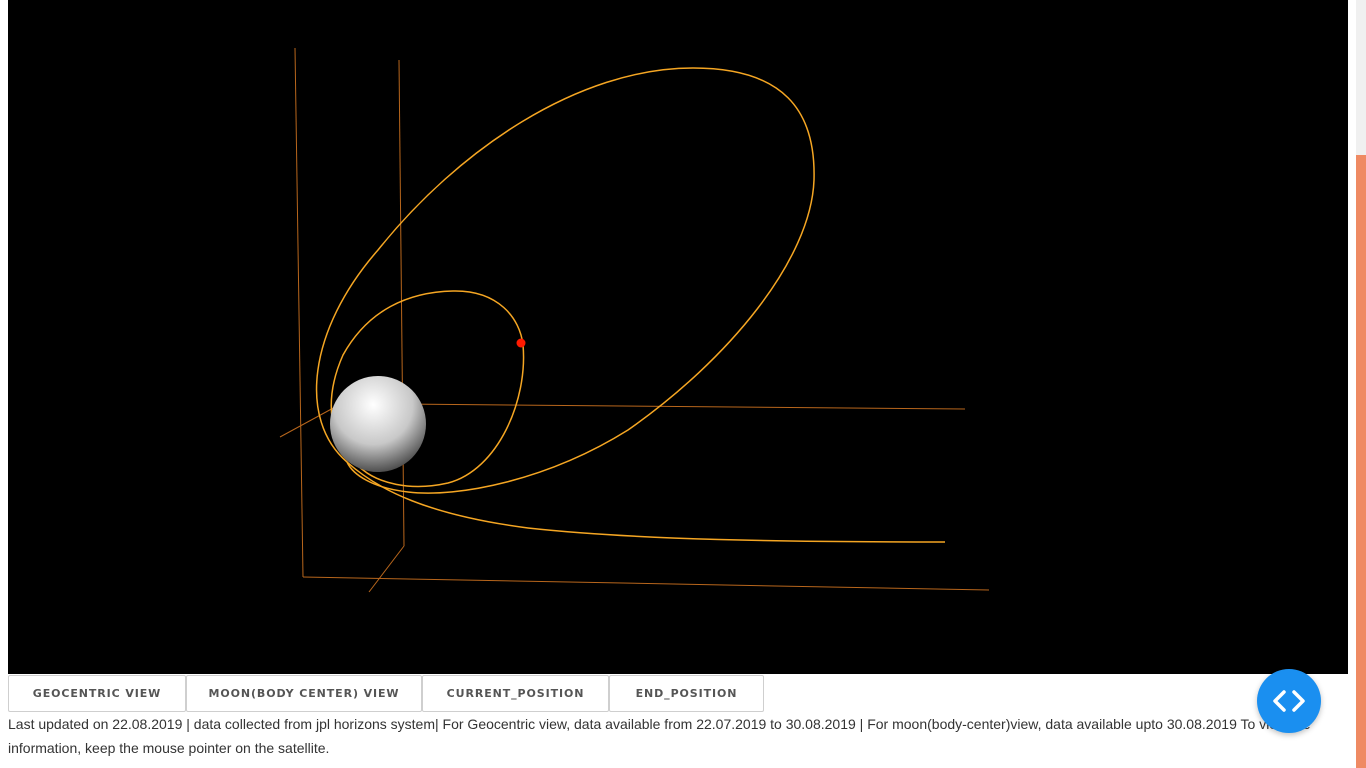 The width and height of the screenshot is (1366, 768). I want to click on code-toggle-icon, so click(1289, 701).